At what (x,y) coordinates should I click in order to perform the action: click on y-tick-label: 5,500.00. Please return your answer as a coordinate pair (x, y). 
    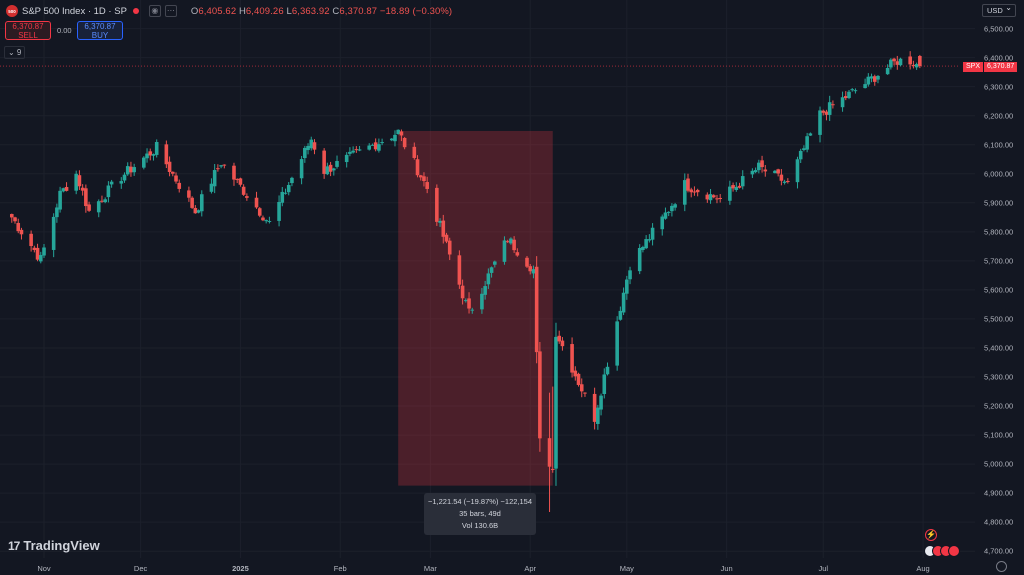
    Looking at the image, I should click on (999, 319).